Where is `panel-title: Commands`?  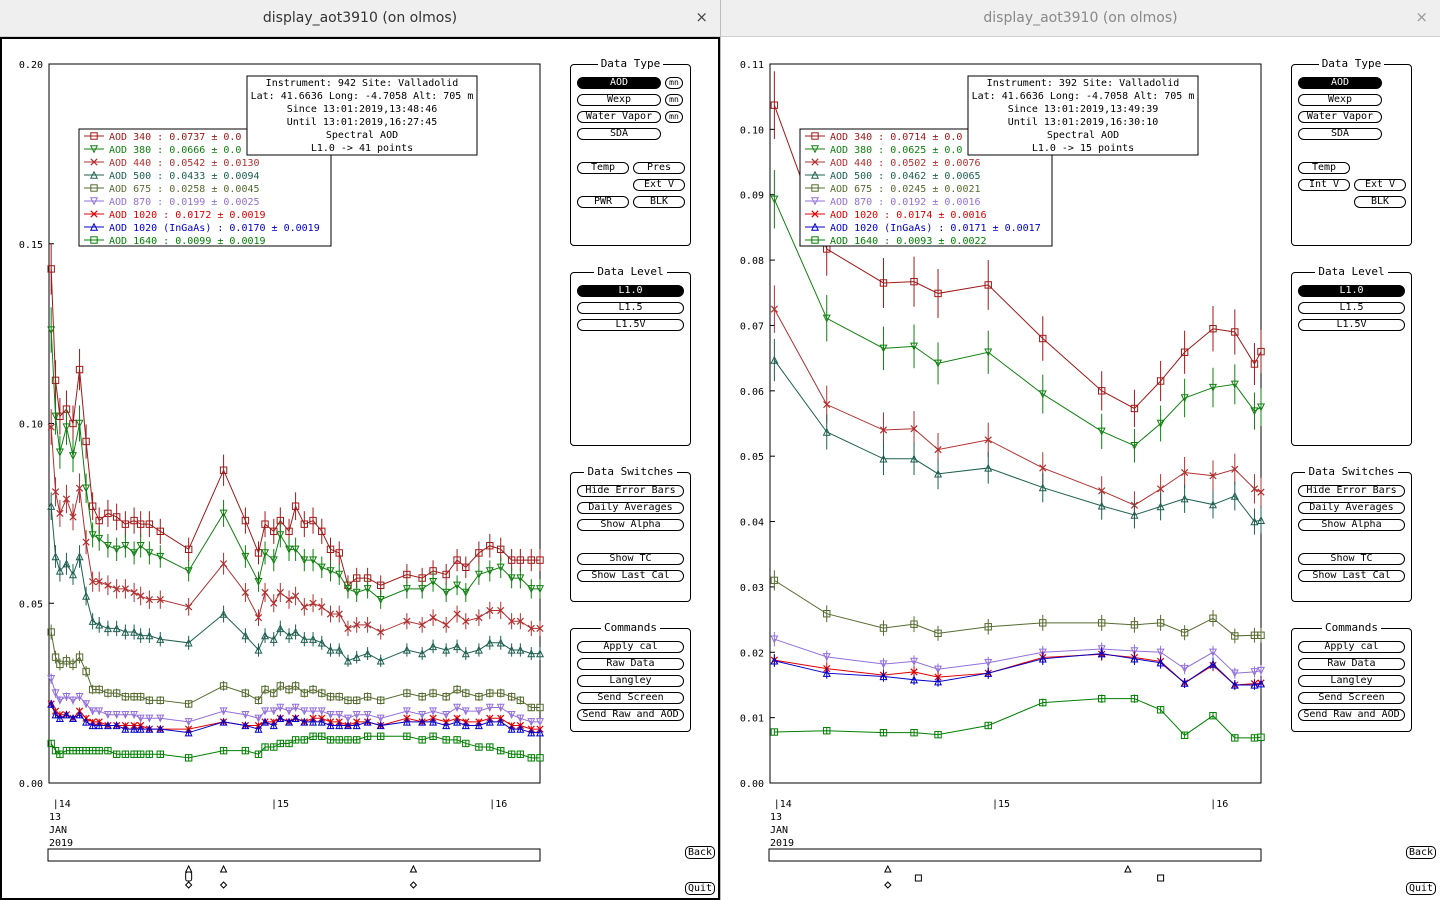 panel-title: Commands is located at coordinates (1351, 628).